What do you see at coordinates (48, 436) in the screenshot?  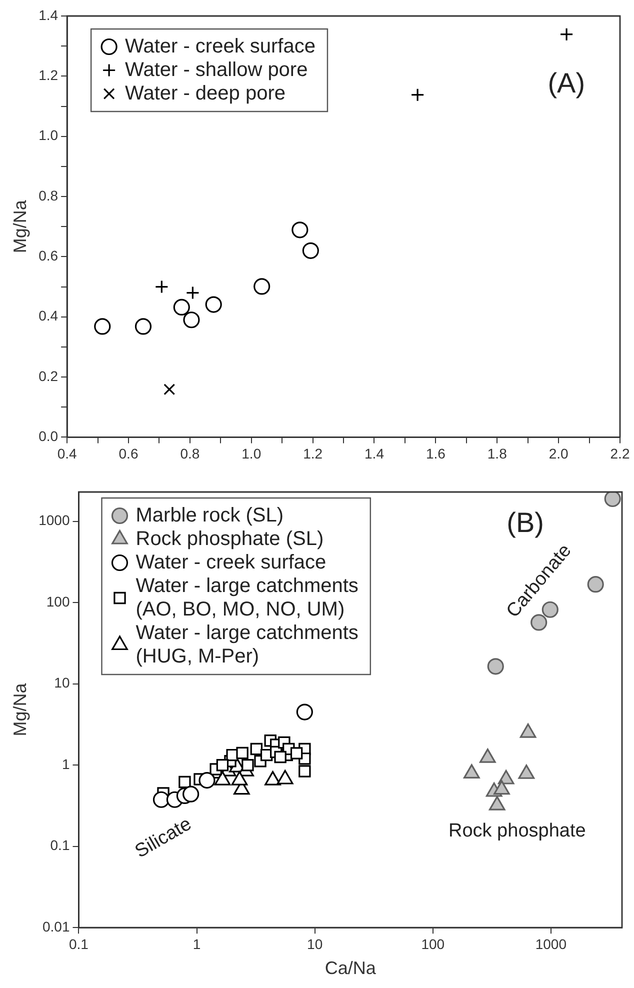 I see `y-tick-label: 0.0` at bounding box center [48, 436].